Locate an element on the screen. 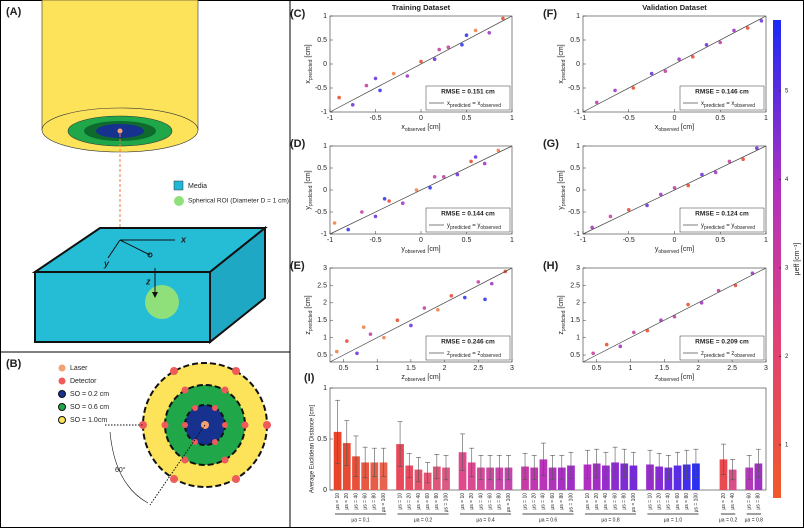 This screenshot has height=528, width=804. legend-text-part: = z is located at coordinates (476, 354).